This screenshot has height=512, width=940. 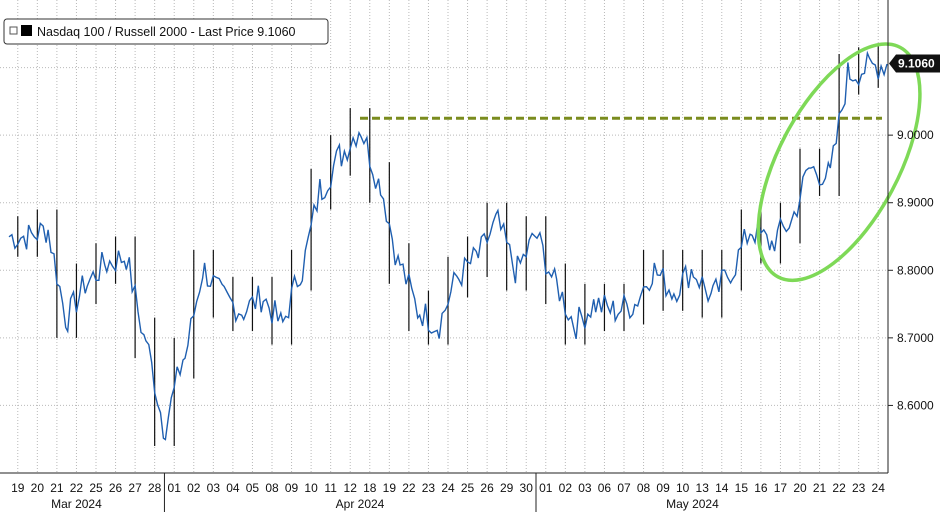 I want to click on legend-toggle-icon, so click(x=13, y=30).